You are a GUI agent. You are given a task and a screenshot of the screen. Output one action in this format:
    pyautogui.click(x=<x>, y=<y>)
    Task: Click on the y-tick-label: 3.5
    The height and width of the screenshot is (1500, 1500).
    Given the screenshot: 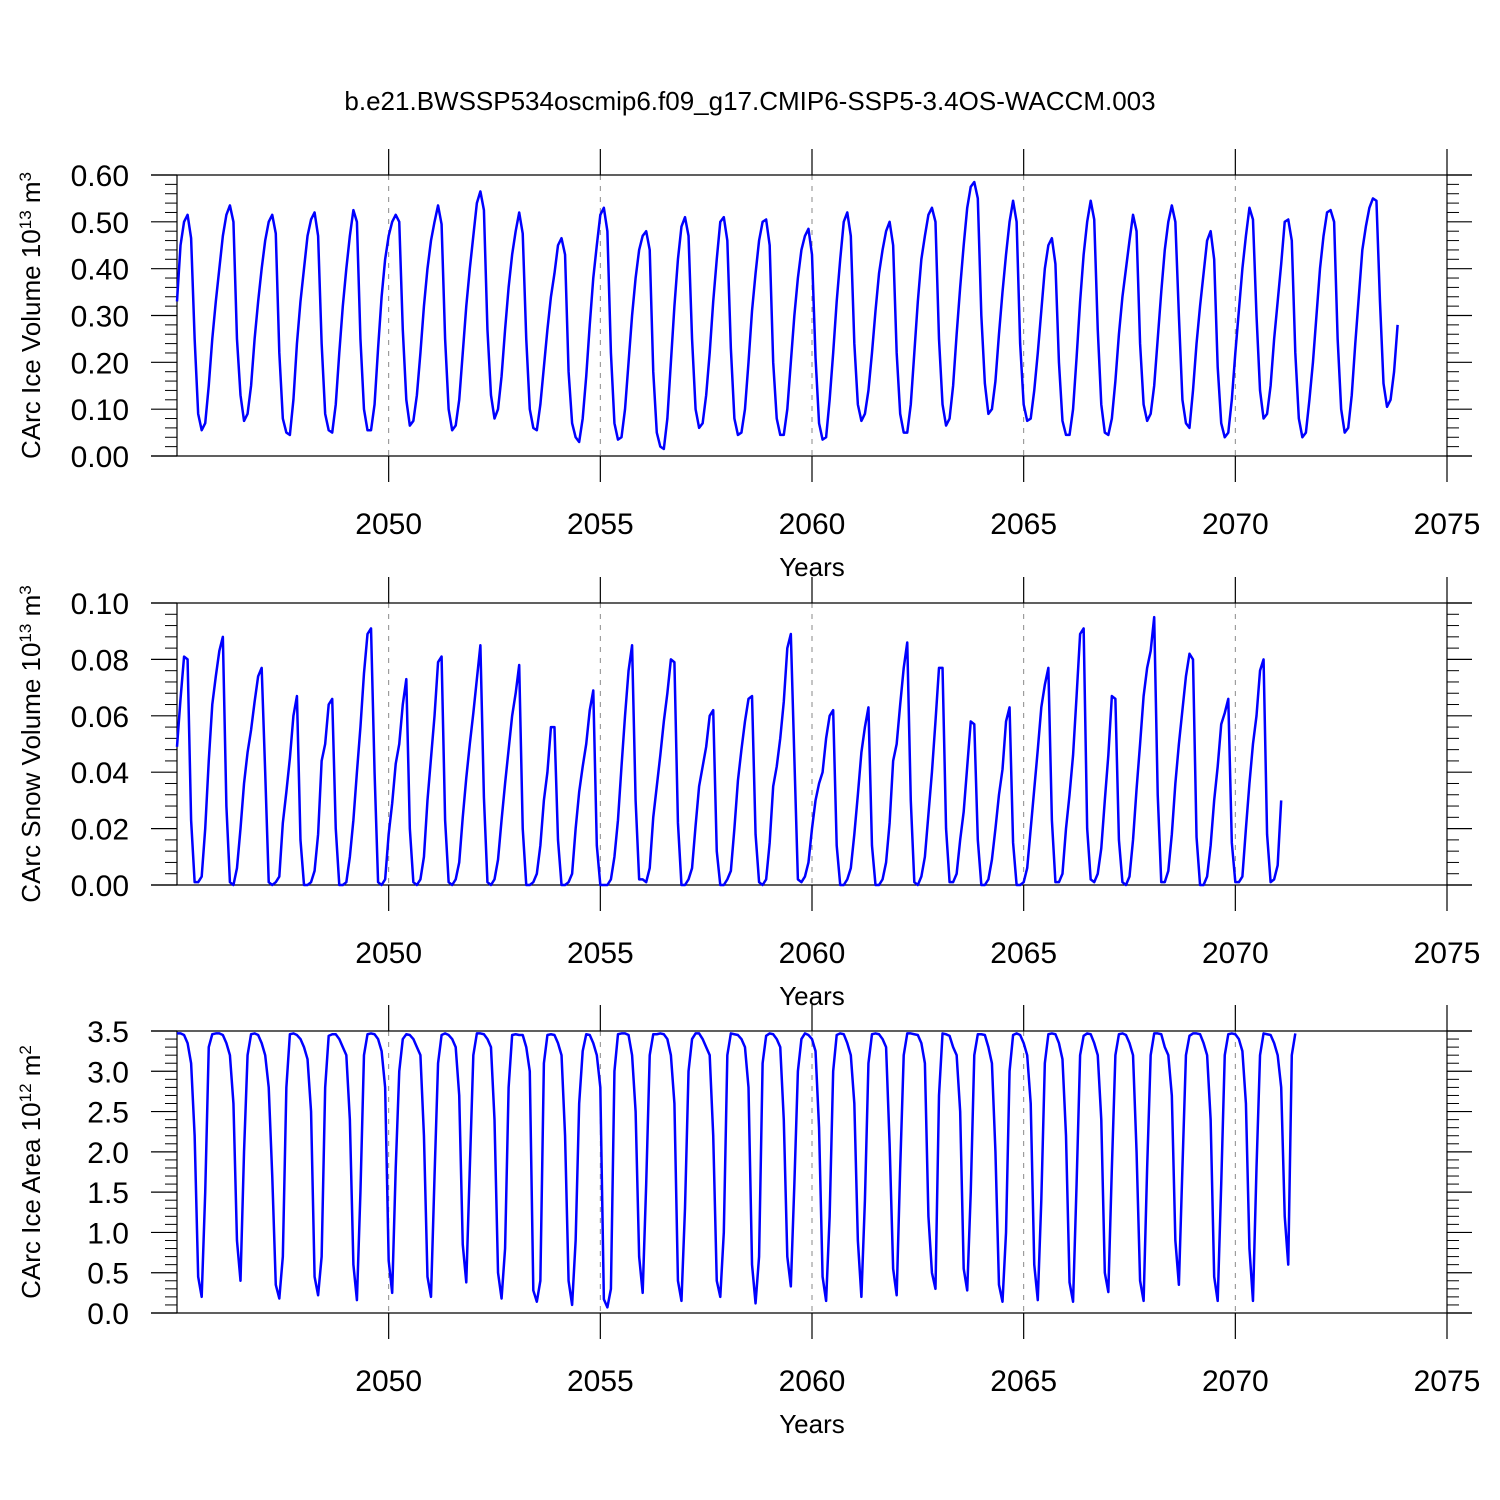 What is the action you would take?
    pyautogui.click(x=108, y=1032)
    